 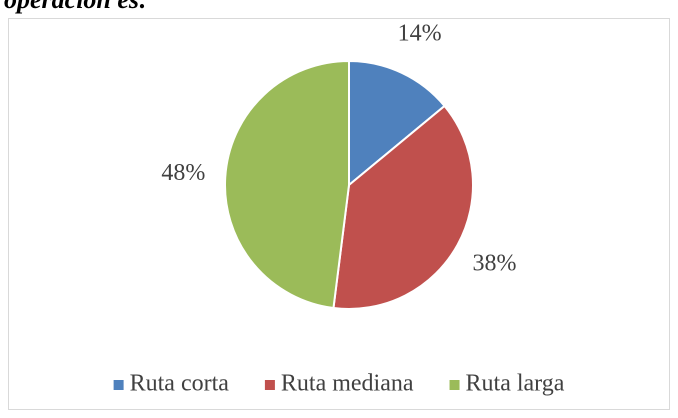 What do you see at coordinates (183, 173) in the screenshot?
I see `data-label: 48%` at bounding box center [183, 173].